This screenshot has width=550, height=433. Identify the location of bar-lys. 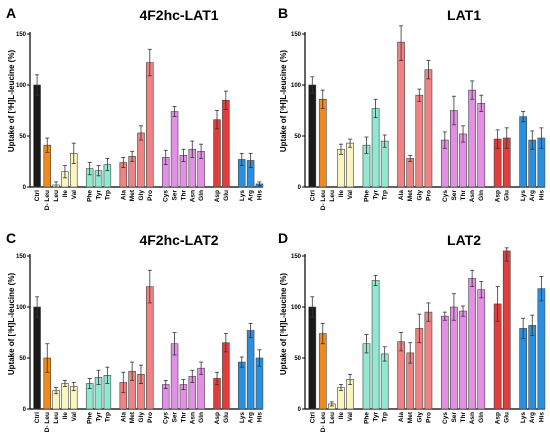
(523, 369).